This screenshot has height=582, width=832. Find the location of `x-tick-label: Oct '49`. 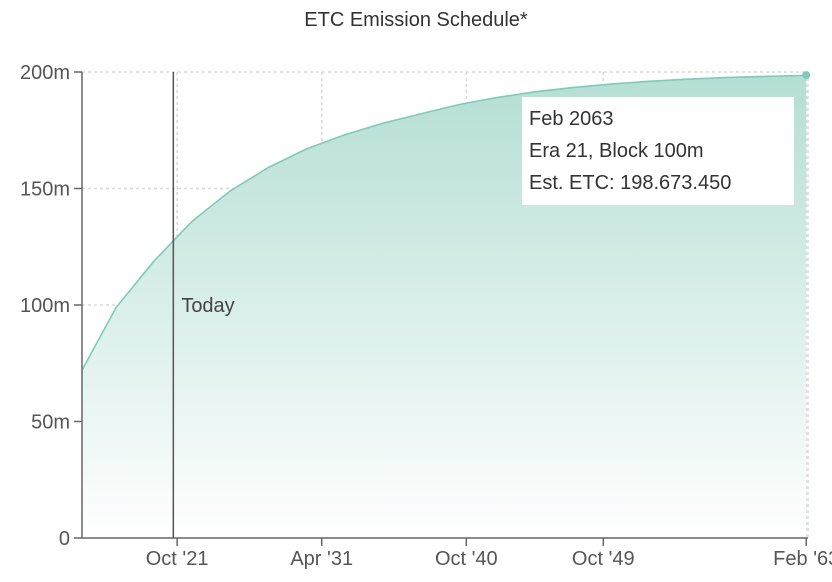

x-tick-label: Oct '49 is located at coordinates (603, 559).